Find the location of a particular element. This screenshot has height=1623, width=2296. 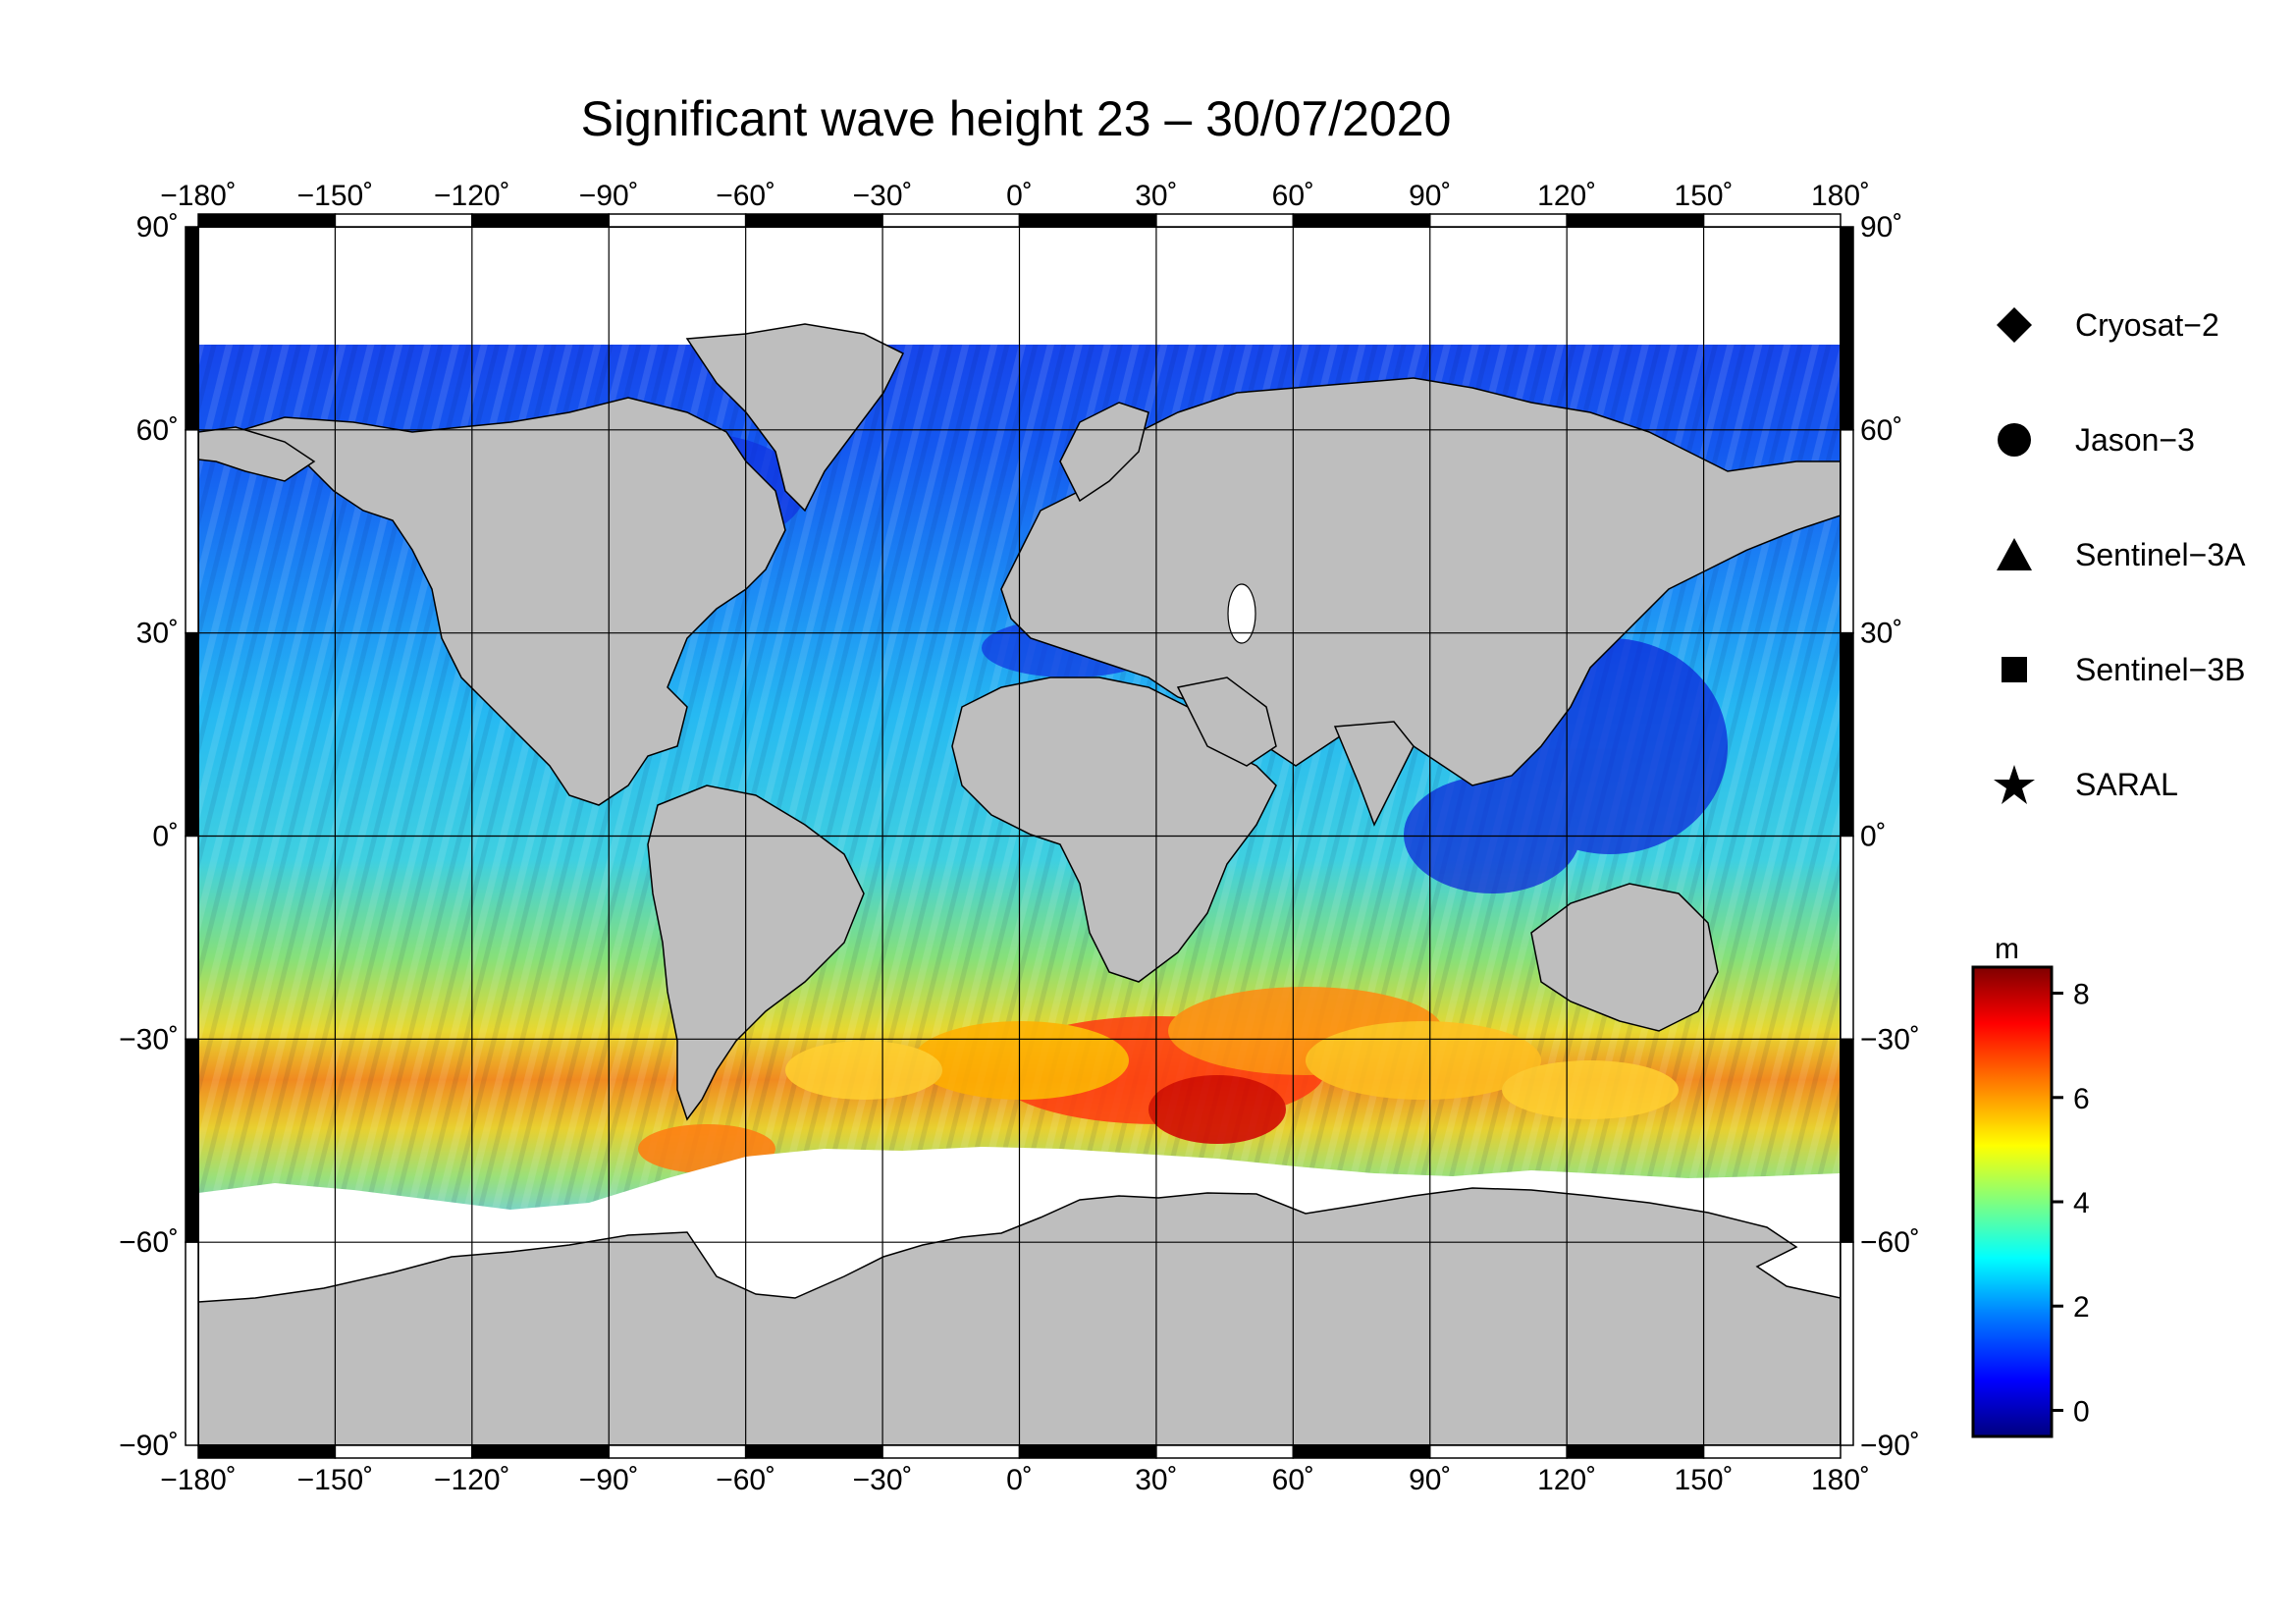

circle-icon is located at coordinates (2014, 439).